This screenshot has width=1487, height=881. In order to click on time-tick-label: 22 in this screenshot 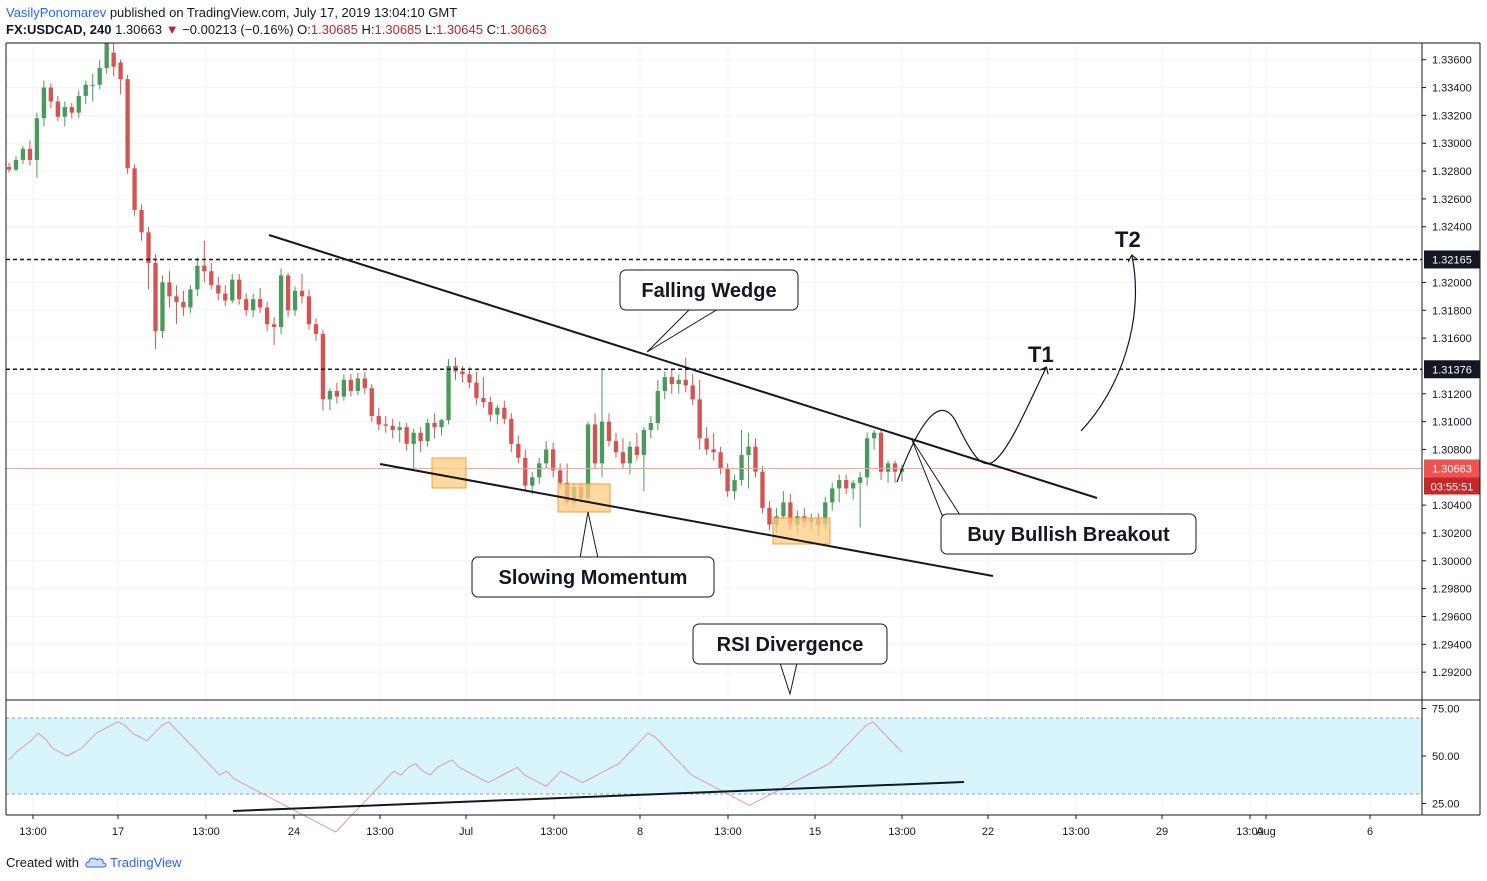, I will do `click(988, 832)`.